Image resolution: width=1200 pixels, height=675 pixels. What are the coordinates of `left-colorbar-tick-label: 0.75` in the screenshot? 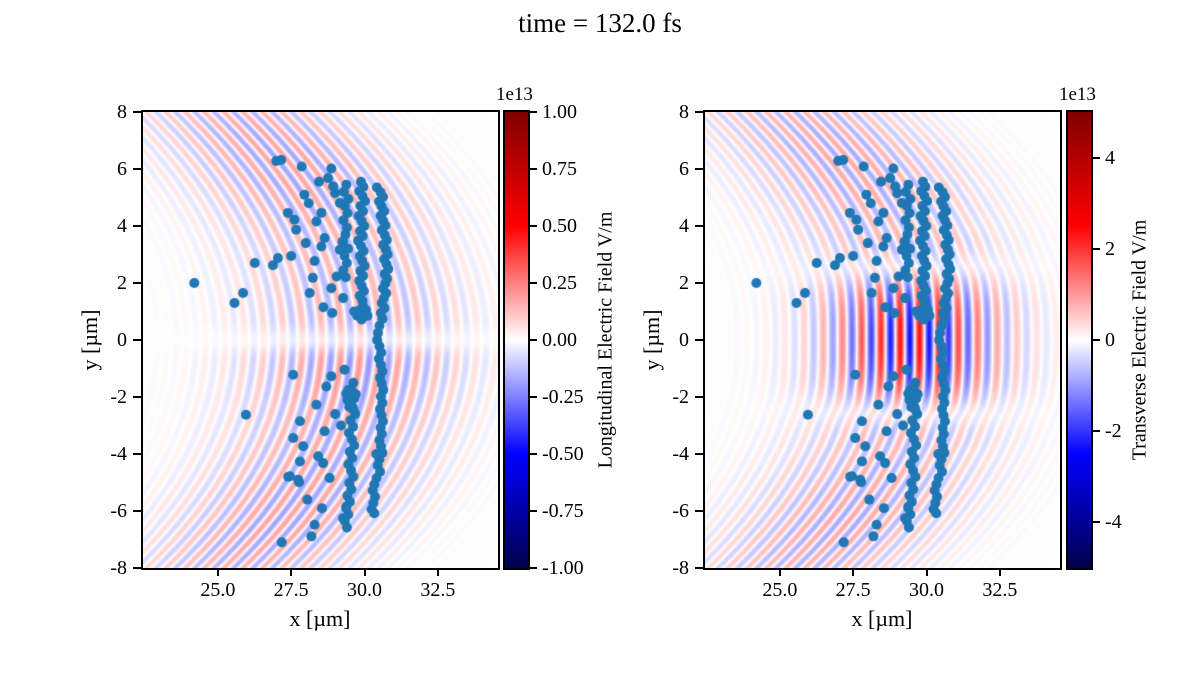 It's located at (559, 169).